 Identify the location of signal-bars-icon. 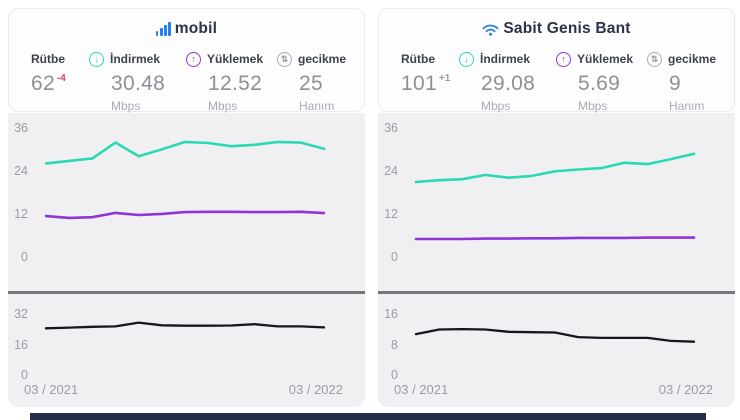
(163, 29).